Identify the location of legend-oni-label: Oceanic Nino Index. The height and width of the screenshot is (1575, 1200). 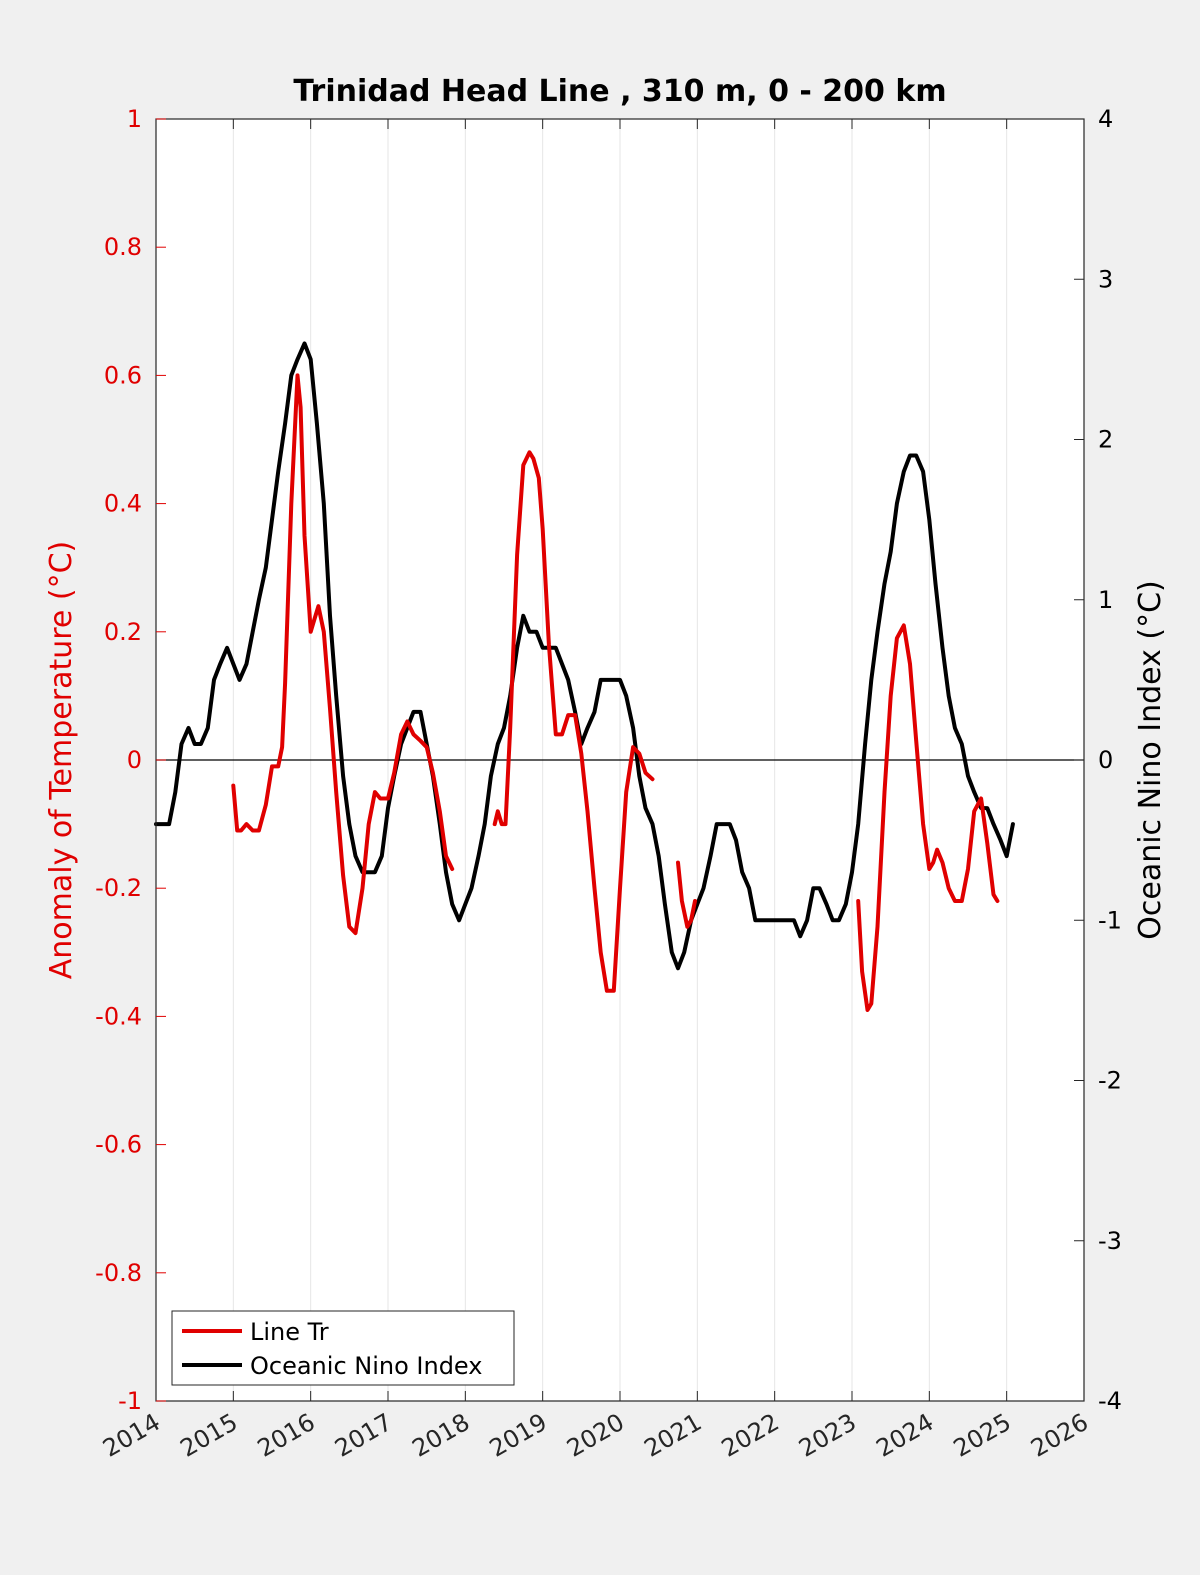
(366, 1366).